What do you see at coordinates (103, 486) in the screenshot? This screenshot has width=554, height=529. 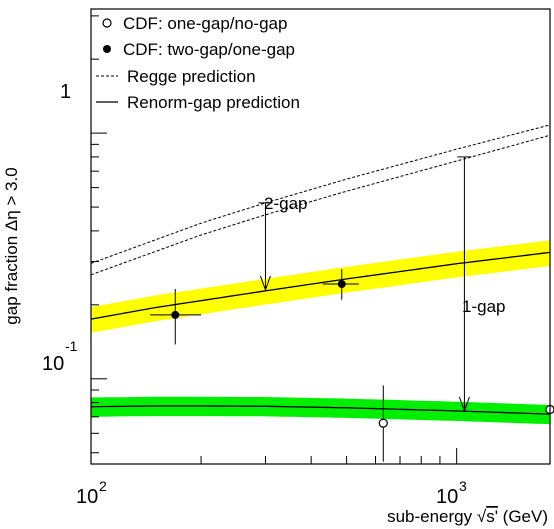 I see `svg-text: 2` at bounding box center [103, 486].